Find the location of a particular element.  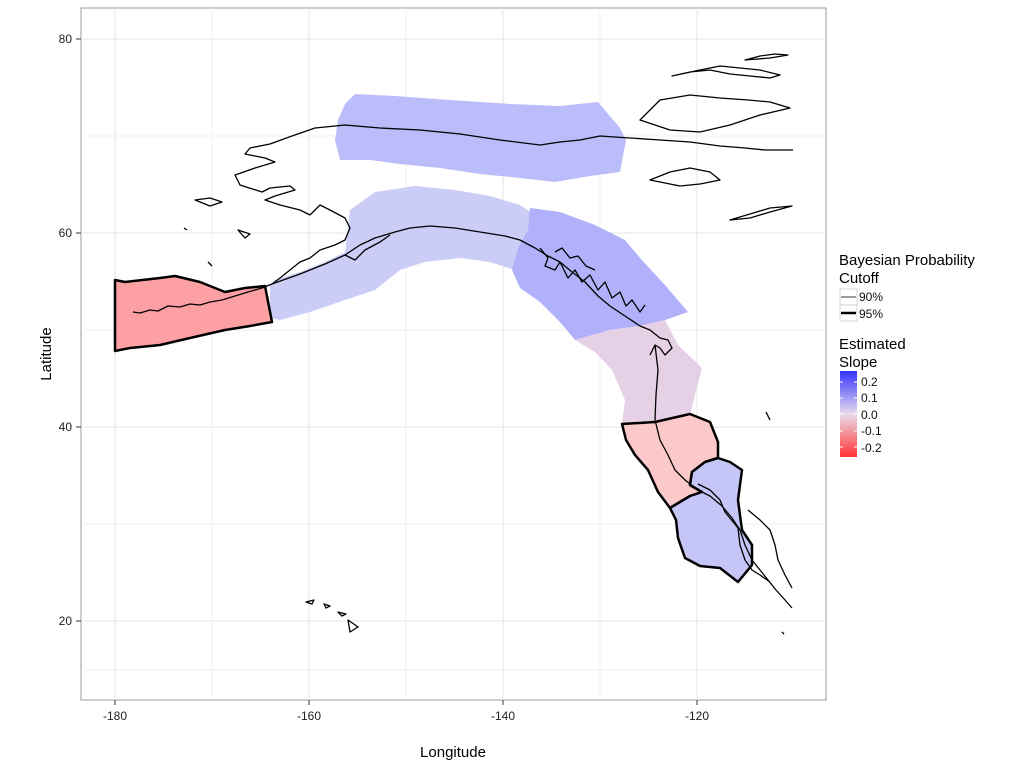

legend-cutoff-label-90: 90% is located at coordinates (871, 297).